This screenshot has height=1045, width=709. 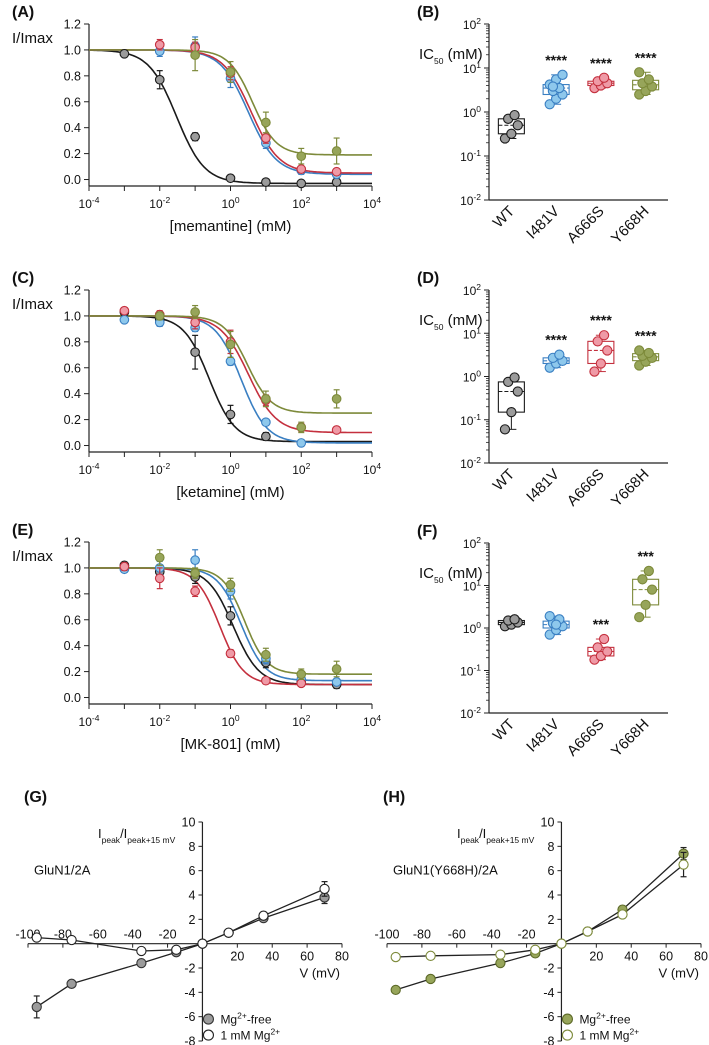 What do you see at coordinates (604, 1019) in the screenshot?
I see `panel-h-legend-label: Mg2+-free` at bounding box center [604, 1019].